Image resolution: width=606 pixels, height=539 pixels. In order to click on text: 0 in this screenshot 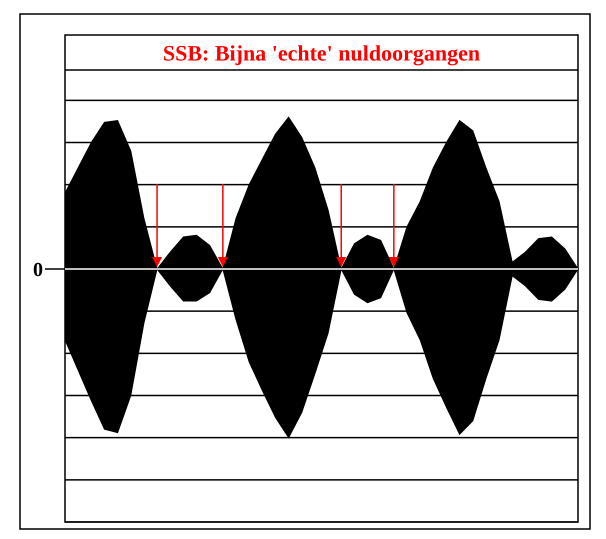, I will do `click(38, 270)`.